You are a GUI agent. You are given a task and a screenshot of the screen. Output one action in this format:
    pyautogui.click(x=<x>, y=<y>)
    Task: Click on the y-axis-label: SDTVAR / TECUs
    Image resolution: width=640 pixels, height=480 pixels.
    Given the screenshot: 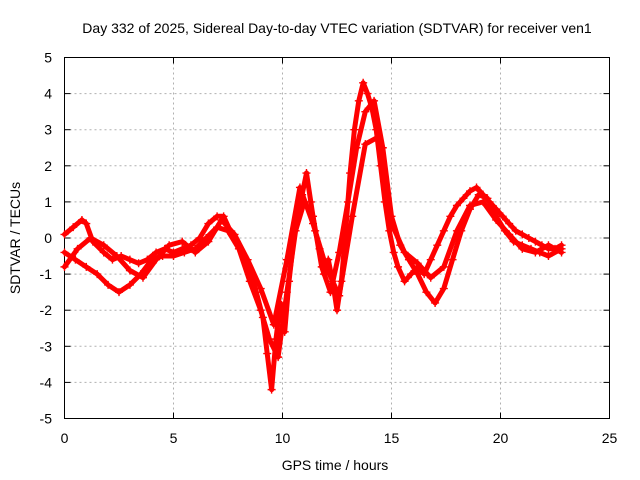 What is the action you would take?
    pyautogui.click(x=15, y=238)
    